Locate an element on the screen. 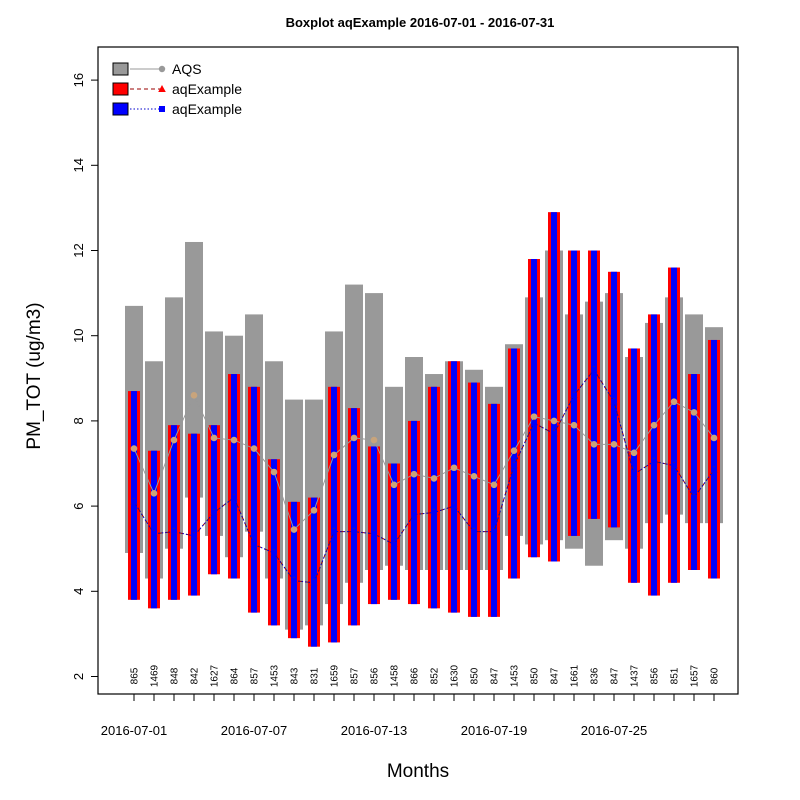  count-label: 866 is located at coordinates (415, 675).